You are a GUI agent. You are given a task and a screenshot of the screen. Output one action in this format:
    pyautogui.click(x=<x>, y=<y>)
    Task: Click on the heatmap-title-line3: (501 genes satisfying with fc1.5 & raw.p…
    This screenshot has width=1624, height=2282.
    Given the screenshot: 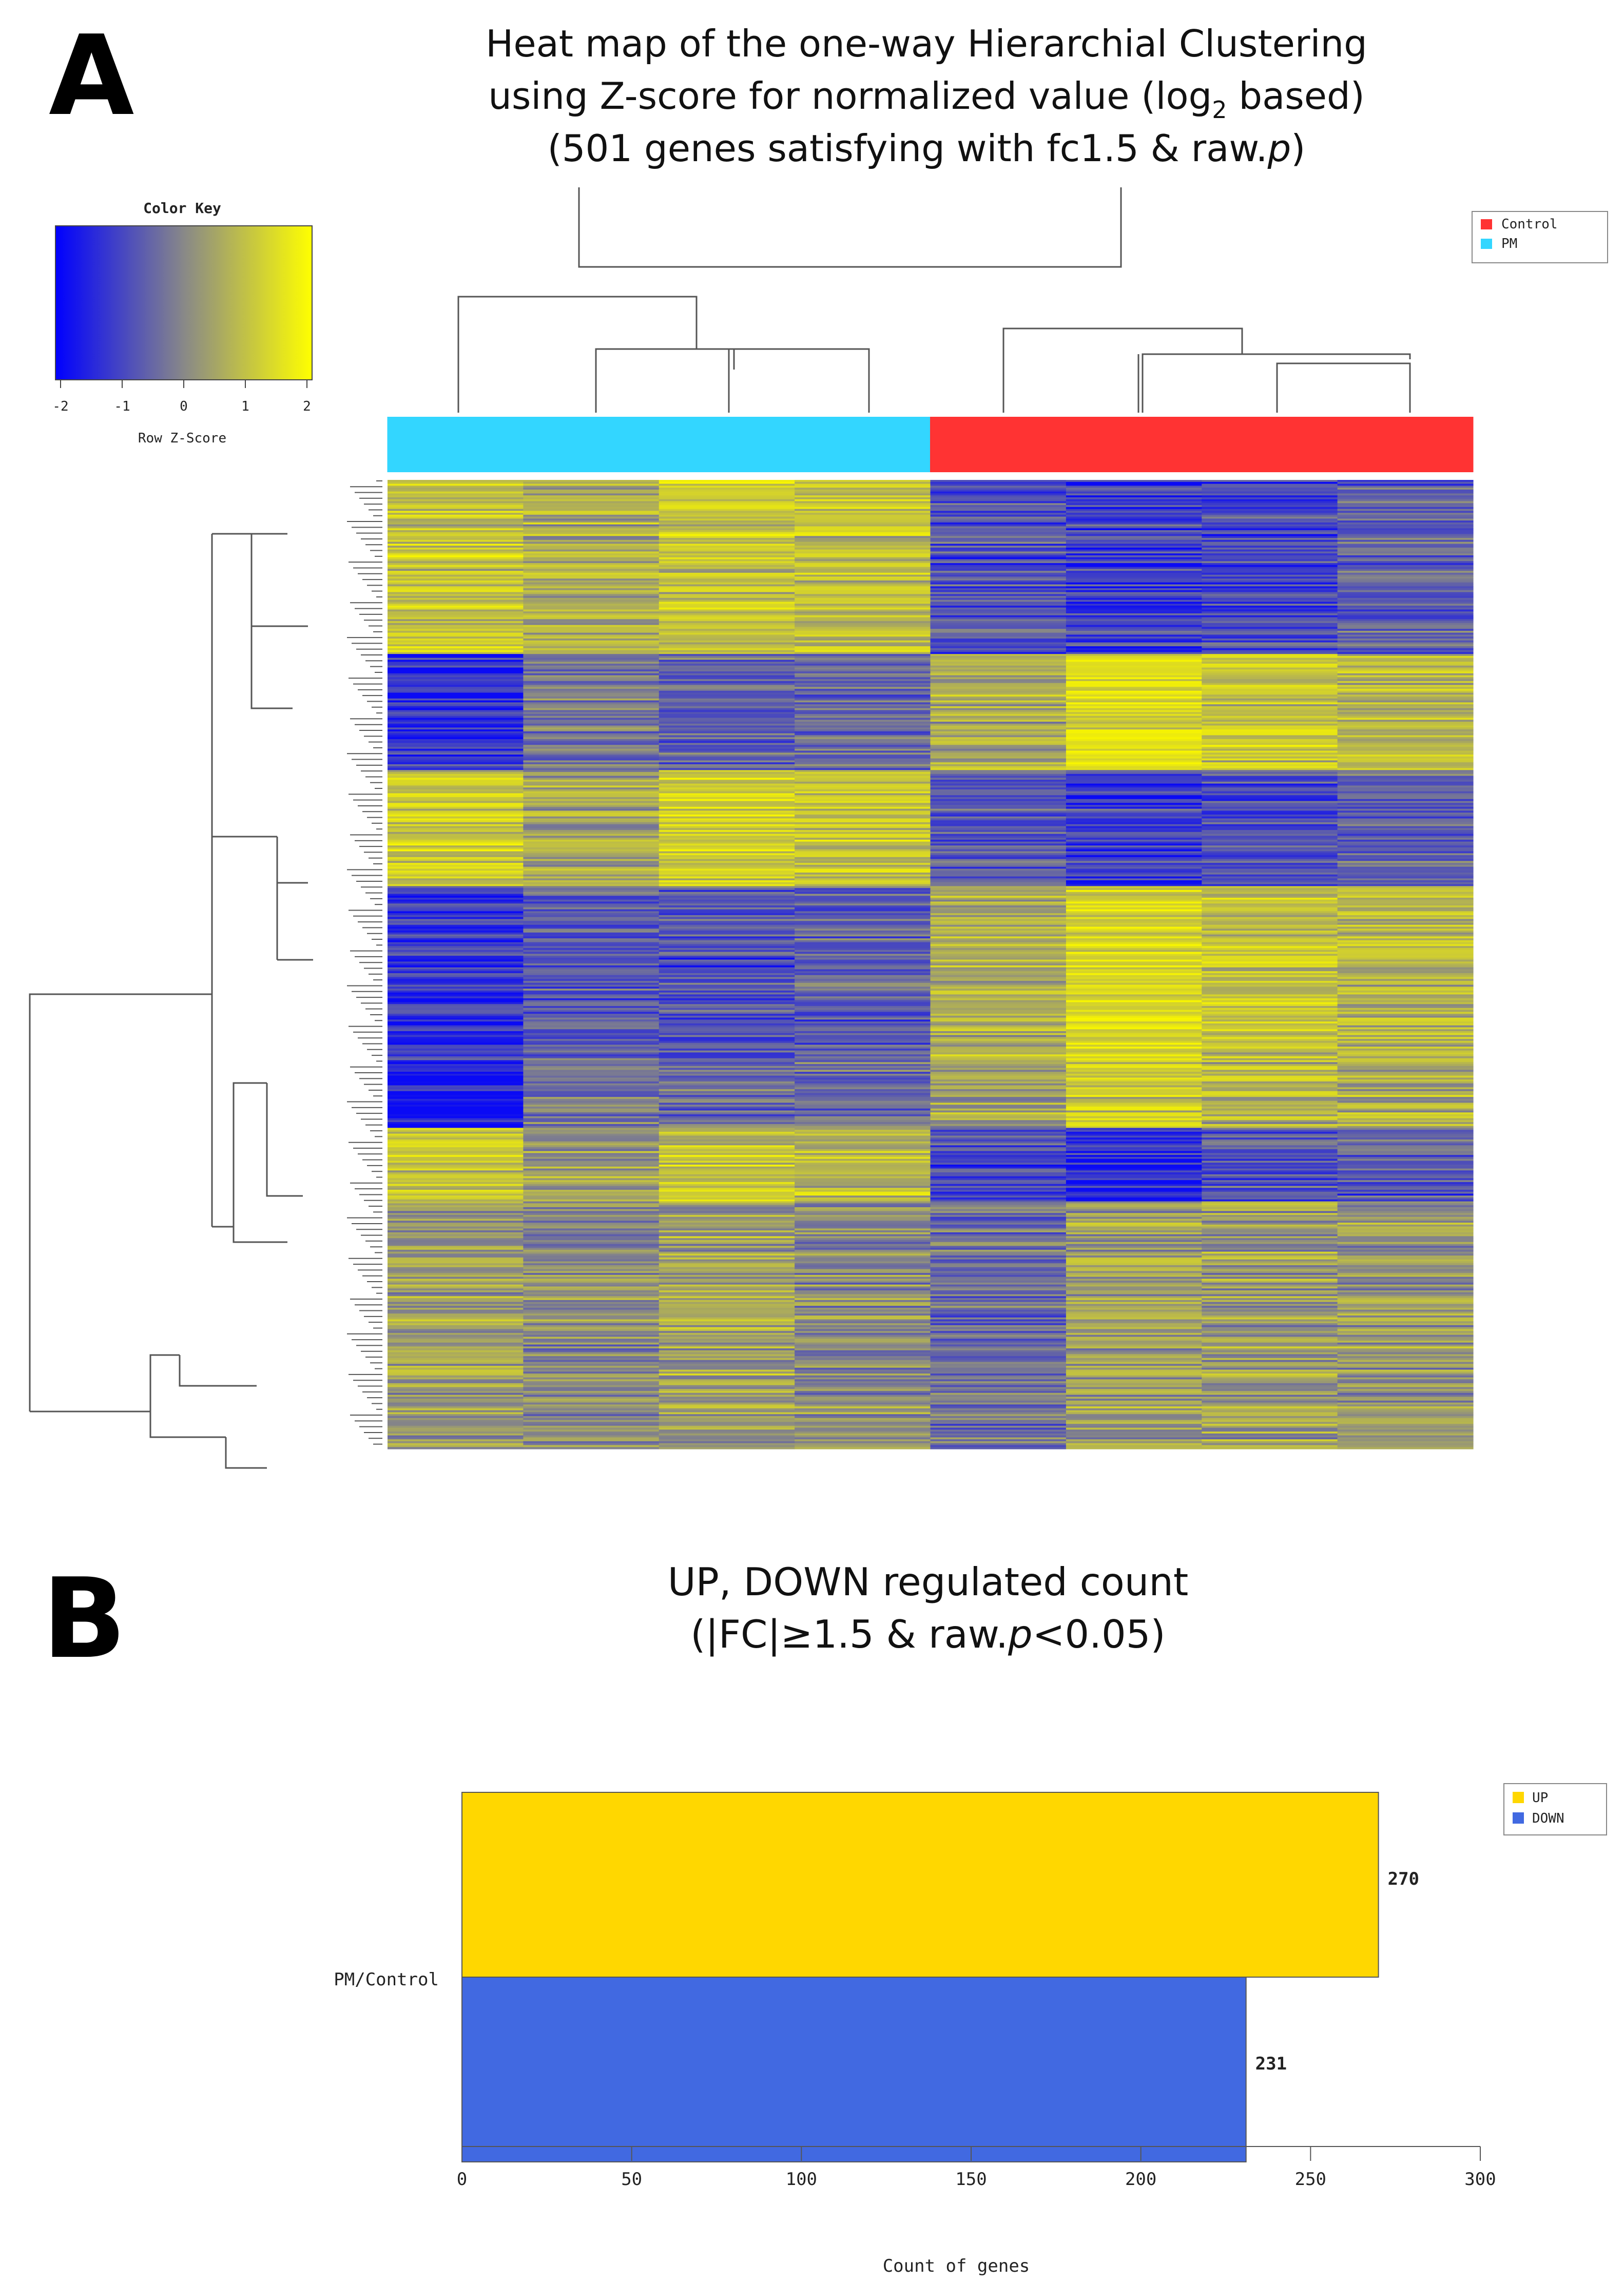 What is the action you would take?
    pyautogui.click(x=927, y=148)
    